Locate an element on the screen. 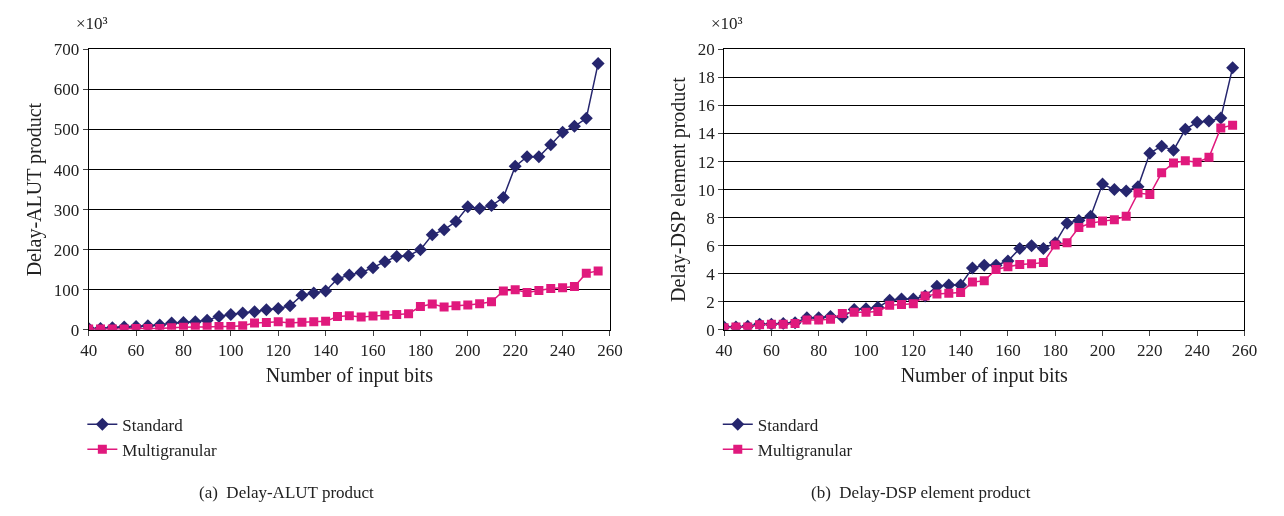 This screenshot has width=1284, height=516. y-tick-label: 600 is located at coordinates (66, 90).